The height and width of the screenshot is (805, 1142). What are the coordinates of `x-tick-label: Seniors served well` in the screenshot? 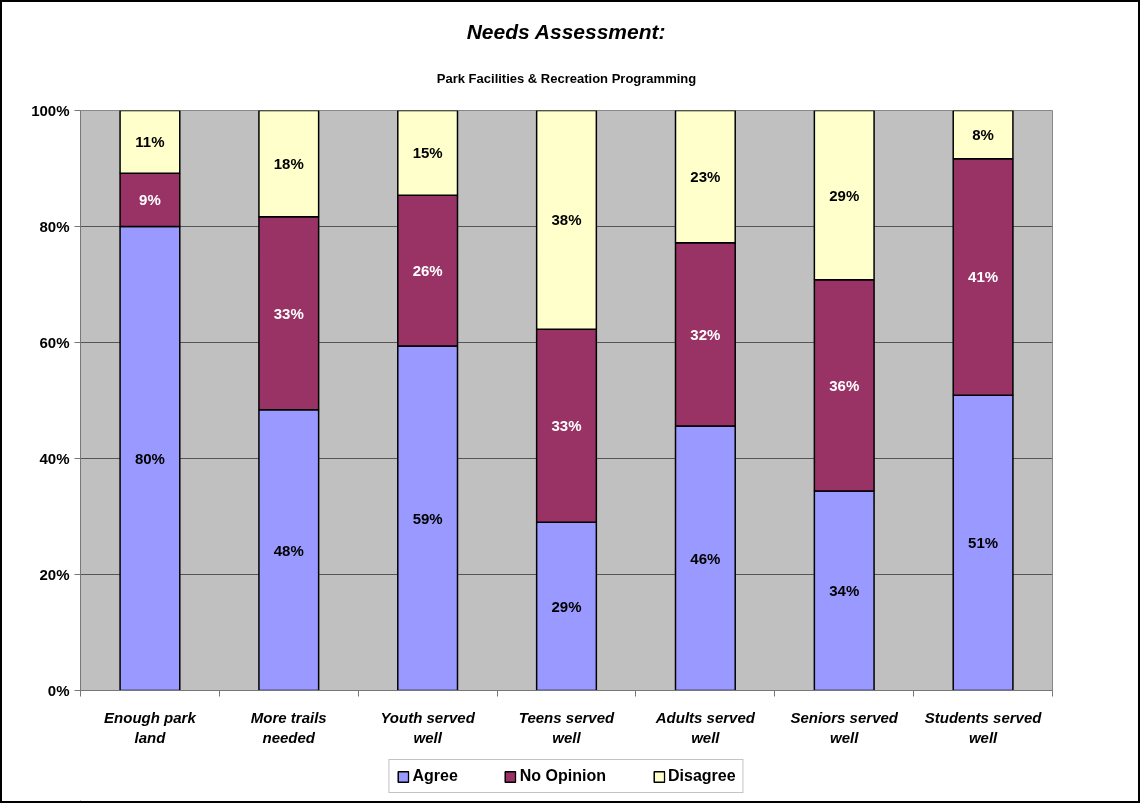 It's located at (844, 727).